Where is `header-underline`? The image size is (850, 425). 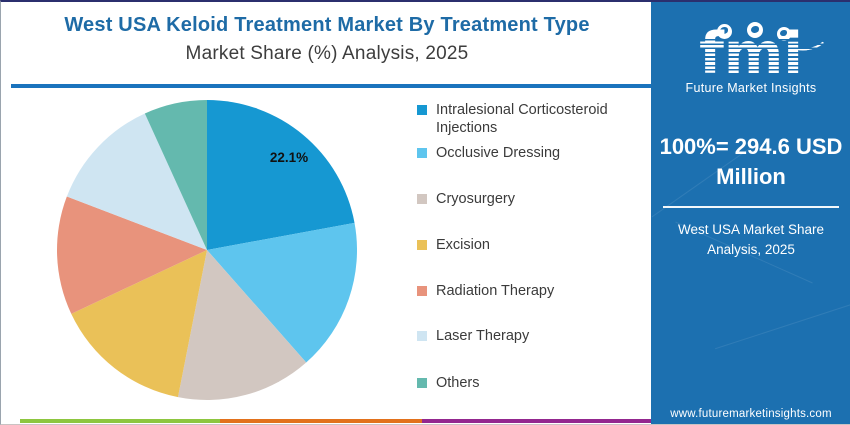 header-underline is located at coordinates (332, 86).